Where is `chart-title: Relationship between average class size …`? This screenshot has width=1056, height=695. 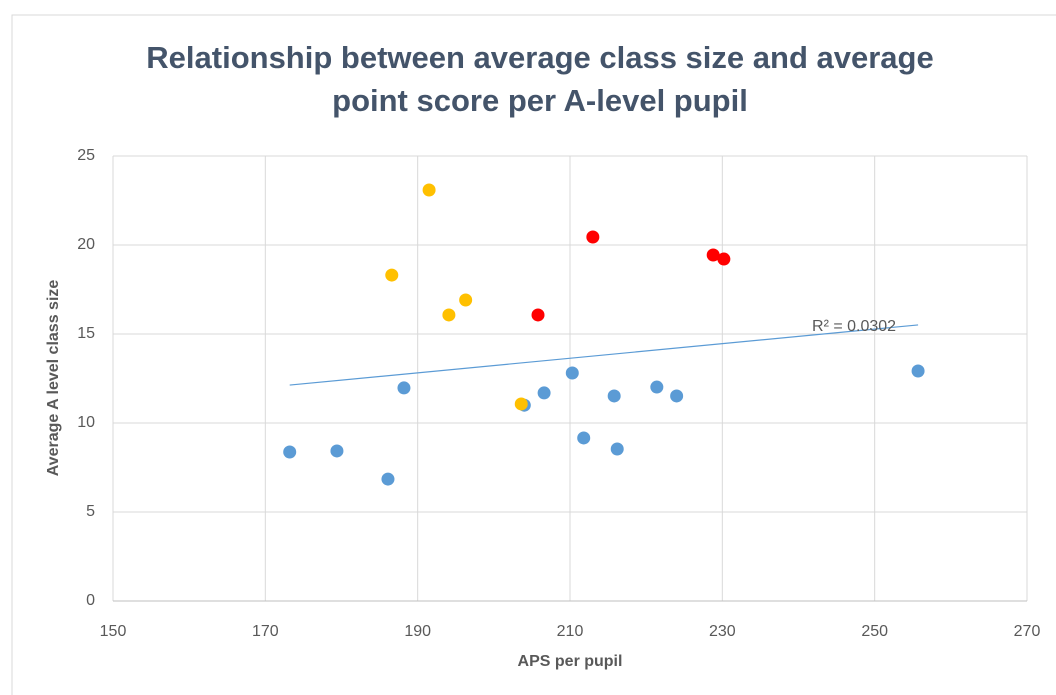 chart-title: Relationship between average class size … is located at coordinates (539, 57).